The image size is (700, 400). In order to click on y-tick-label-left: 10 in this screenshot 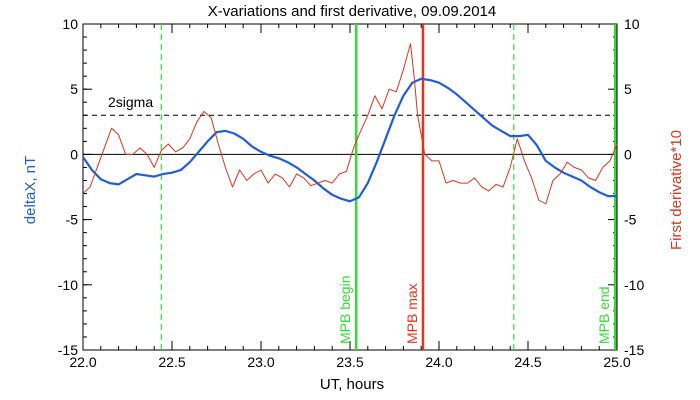, I will do `click(70, 24)`.